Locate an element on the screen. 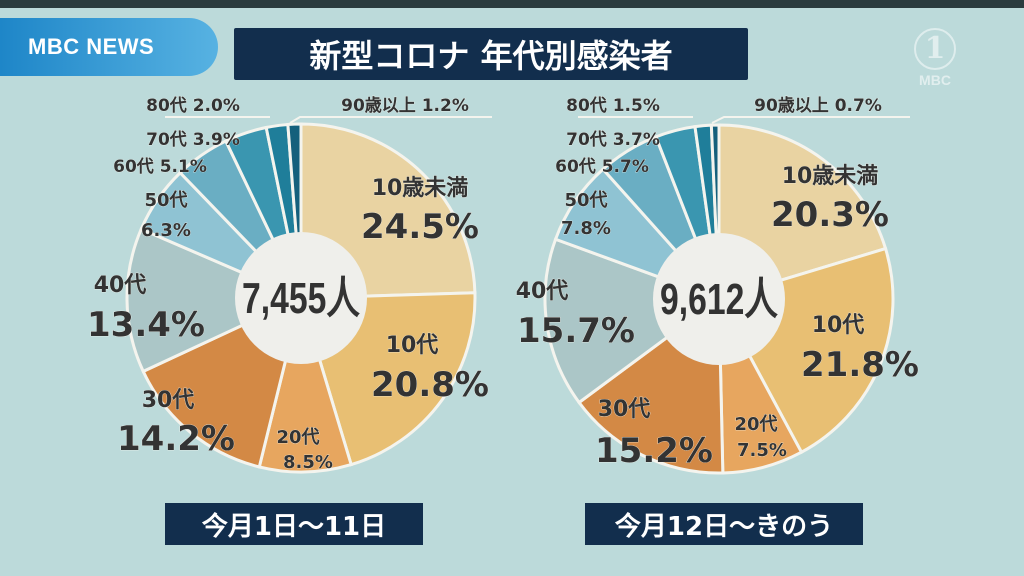 Image resolution: width=1024 pixels, height=576 pixels. top-bar is located at coordinates (512, 4).